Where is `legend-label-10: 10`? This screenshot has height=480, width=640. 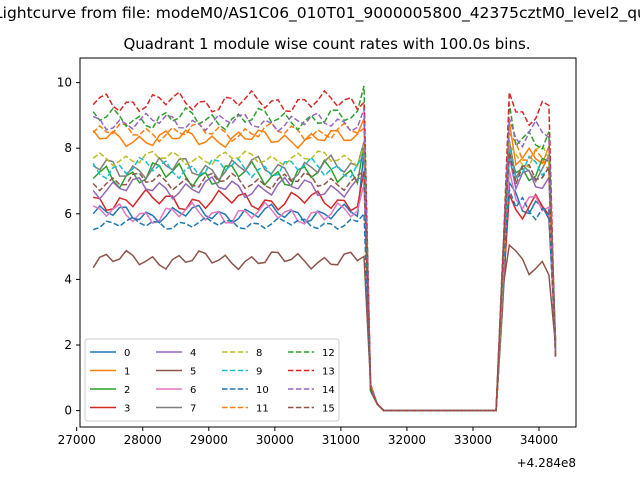
legend-label-10: 10 is located at coordinates (262, 390).